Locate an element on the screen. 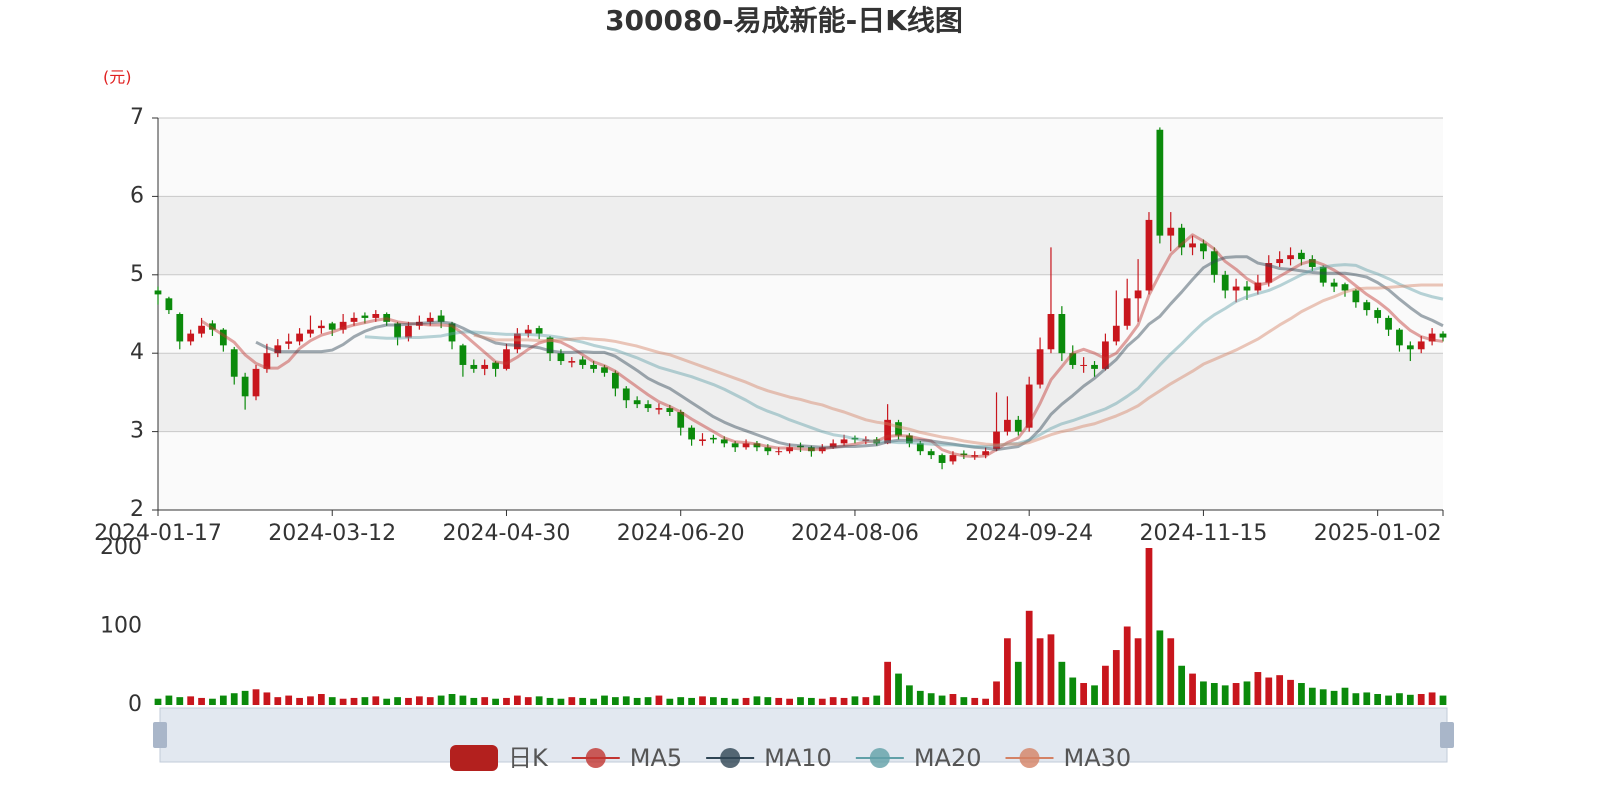 The image size is (1600, 800). x-tick-label: 2024-08-06 is located at coordinates (855, 533).